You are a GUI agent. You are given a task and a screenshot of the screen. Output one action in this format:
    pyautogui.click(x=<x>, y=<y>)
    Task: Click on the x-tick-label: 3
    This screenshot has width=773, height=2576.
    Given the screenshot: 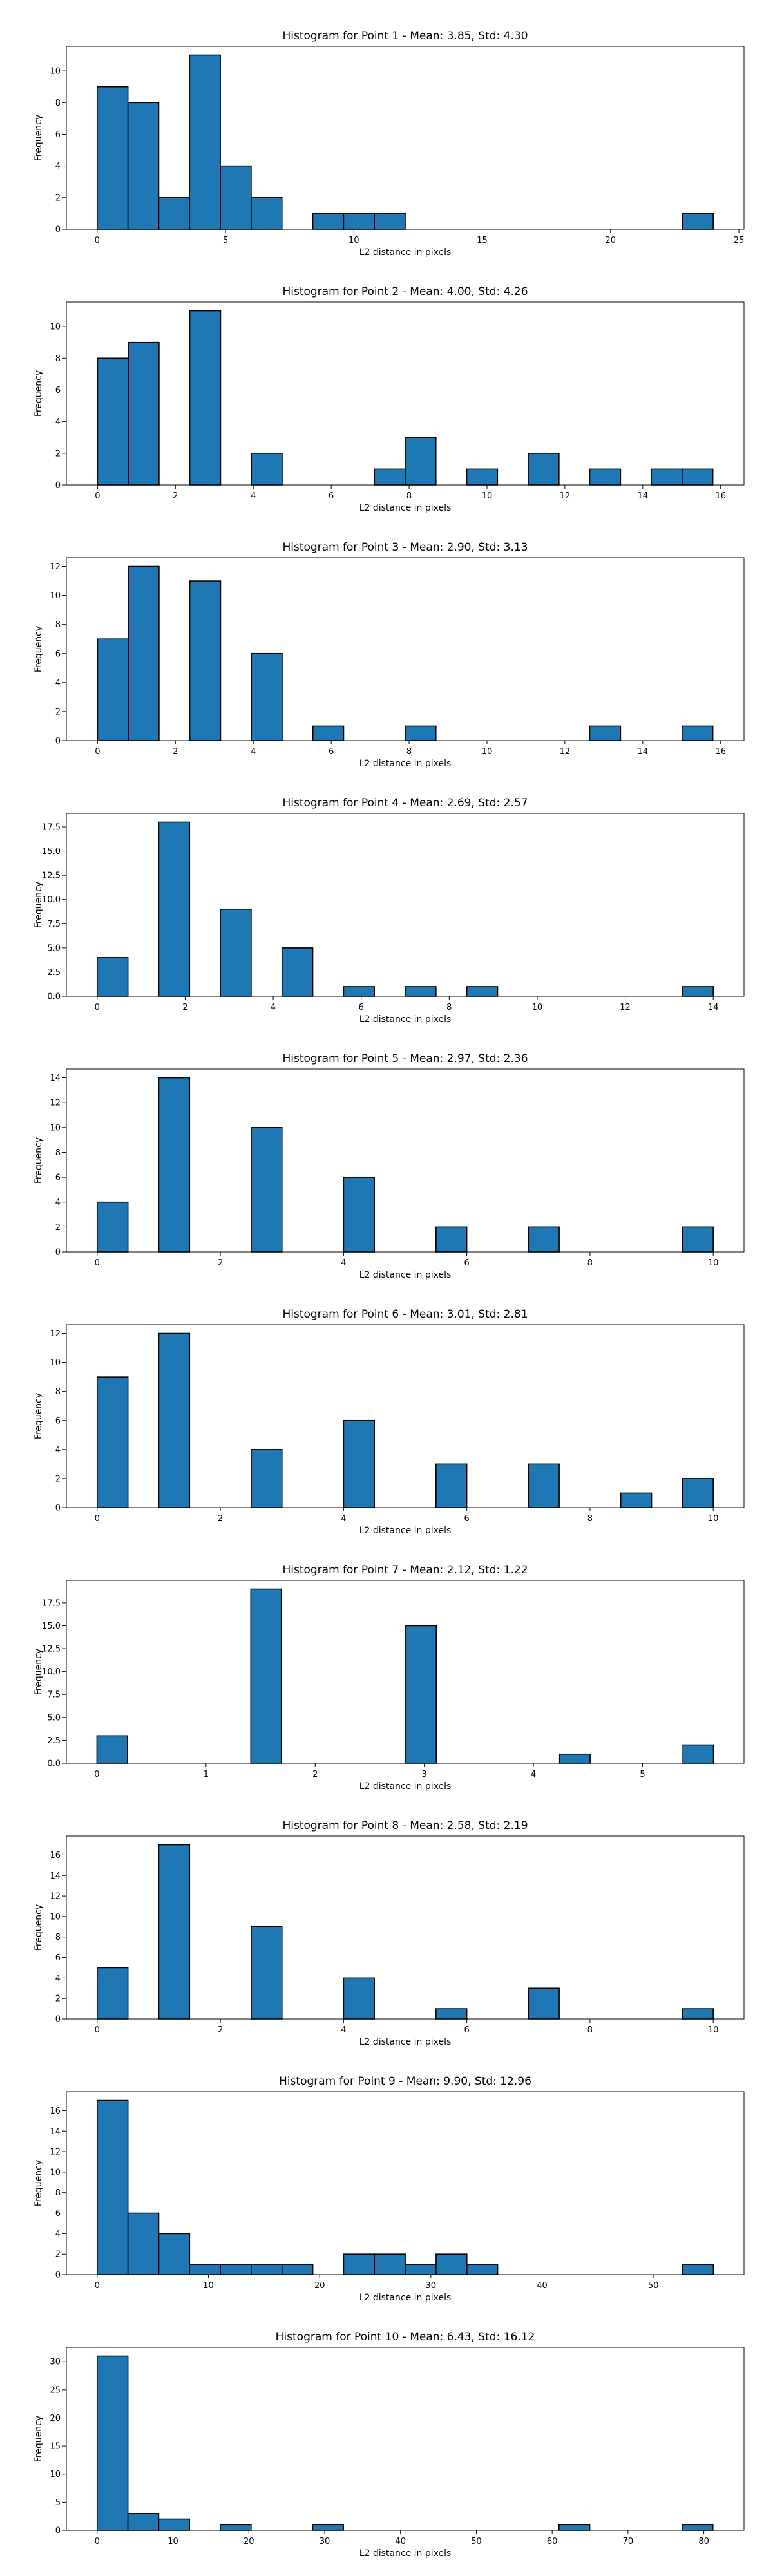 What is the action you would take?
    pyautogui.click(x=424, y=1774)
    